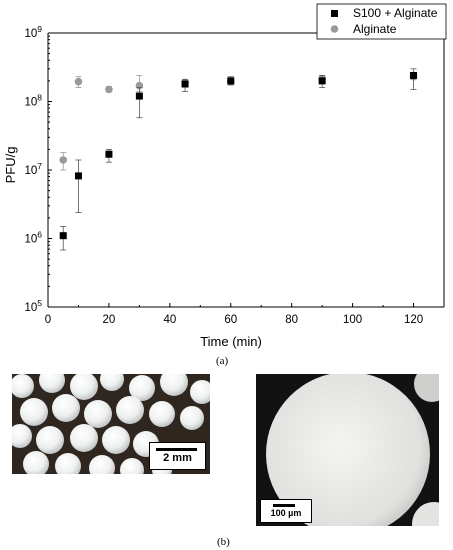  I want to click on y-tick-label: 10⁸, so click(33, 101).